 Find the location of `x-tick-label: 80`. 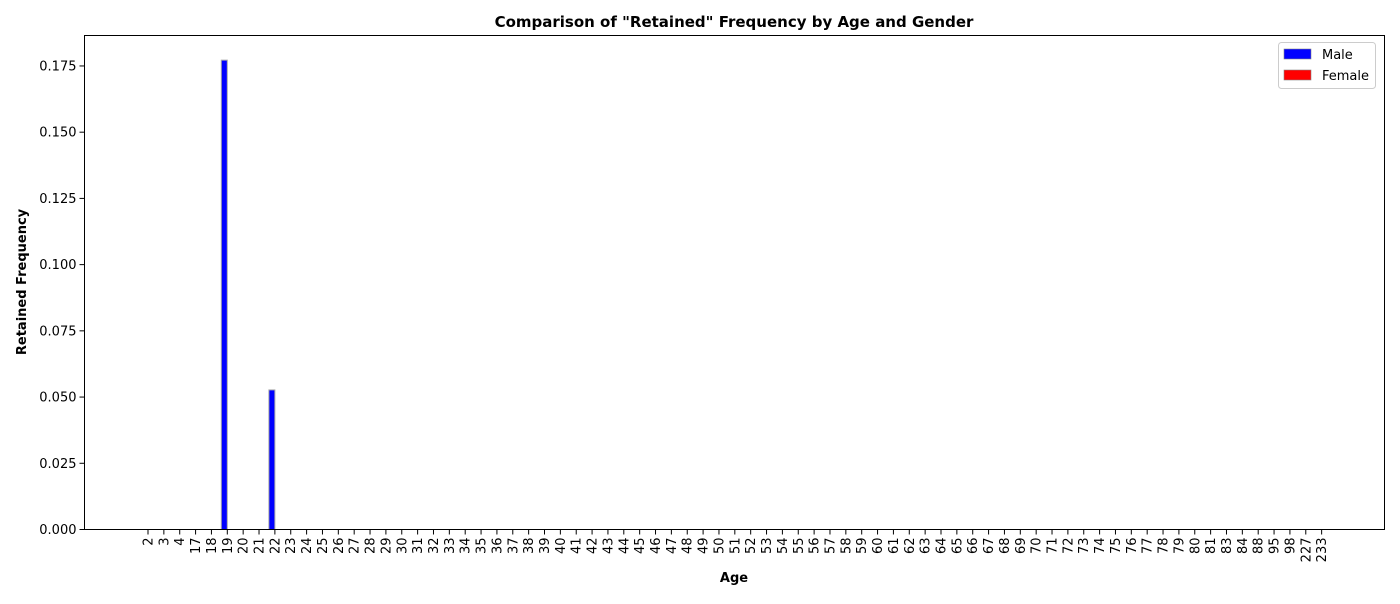

x-tick-label: 80 is located at coordinates (1195, 546).